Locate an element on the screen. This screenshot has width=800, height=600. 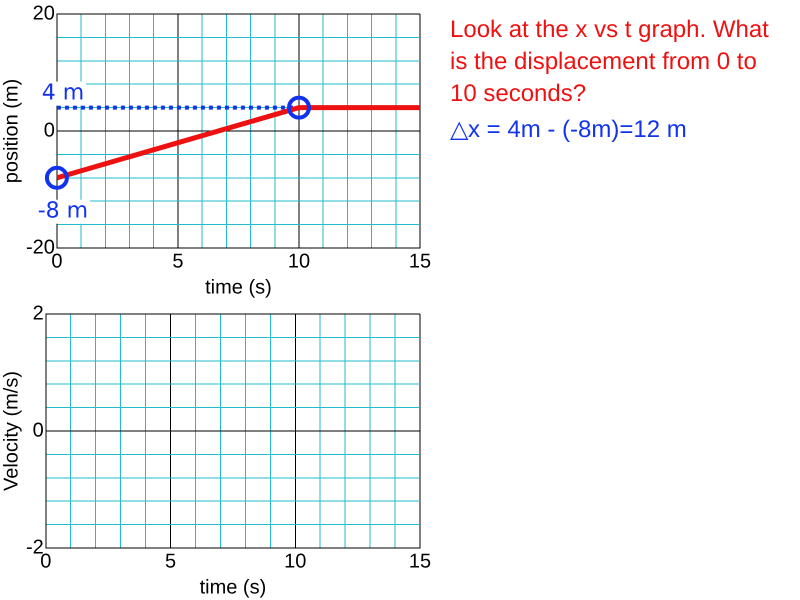
y-axis-title: position (m) is located at coordinates (11, 131).